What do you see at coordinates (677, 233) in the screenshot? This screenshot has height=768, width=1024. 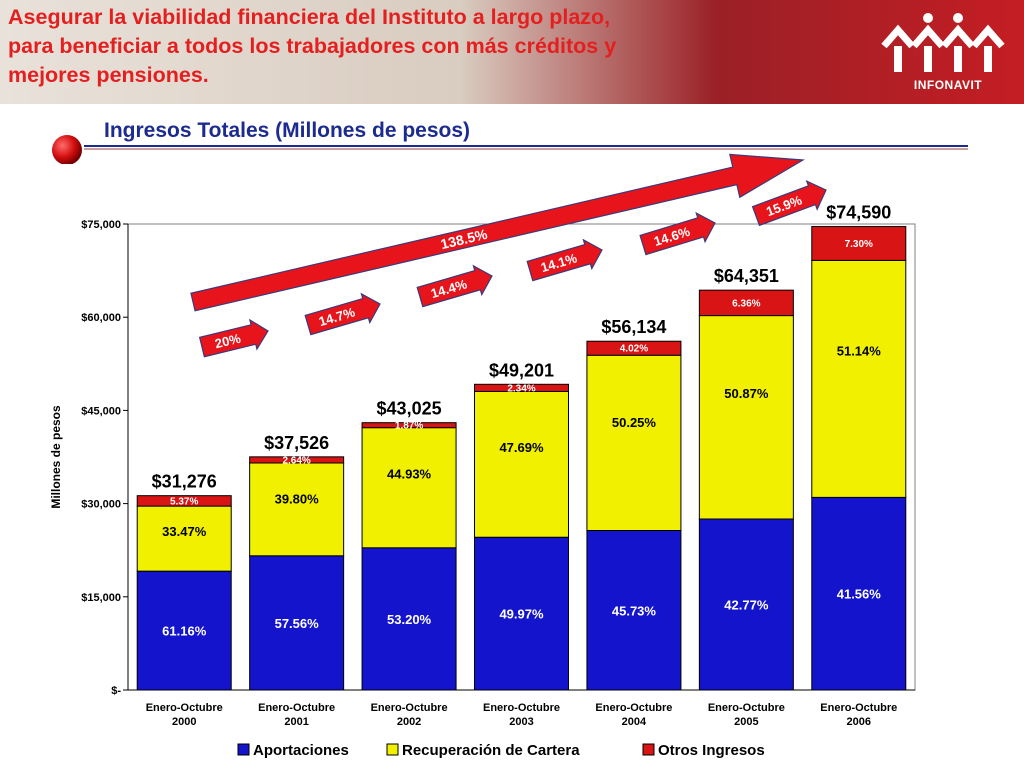 I see `growth-arrow: 14.6%` at bounding box center [677, 233].